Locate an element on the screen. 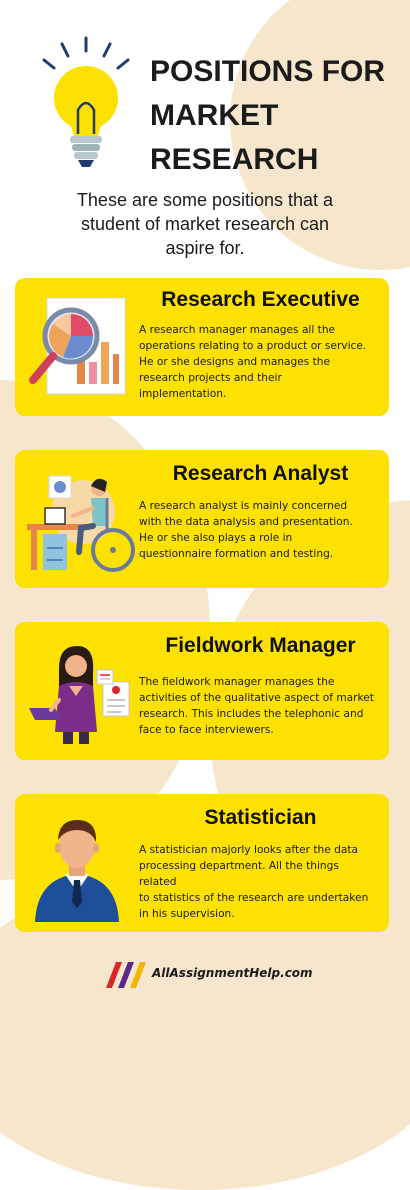 This screenshot has width=410, height=1190. woman-laptop-icon is located at coordinates (79, 695).